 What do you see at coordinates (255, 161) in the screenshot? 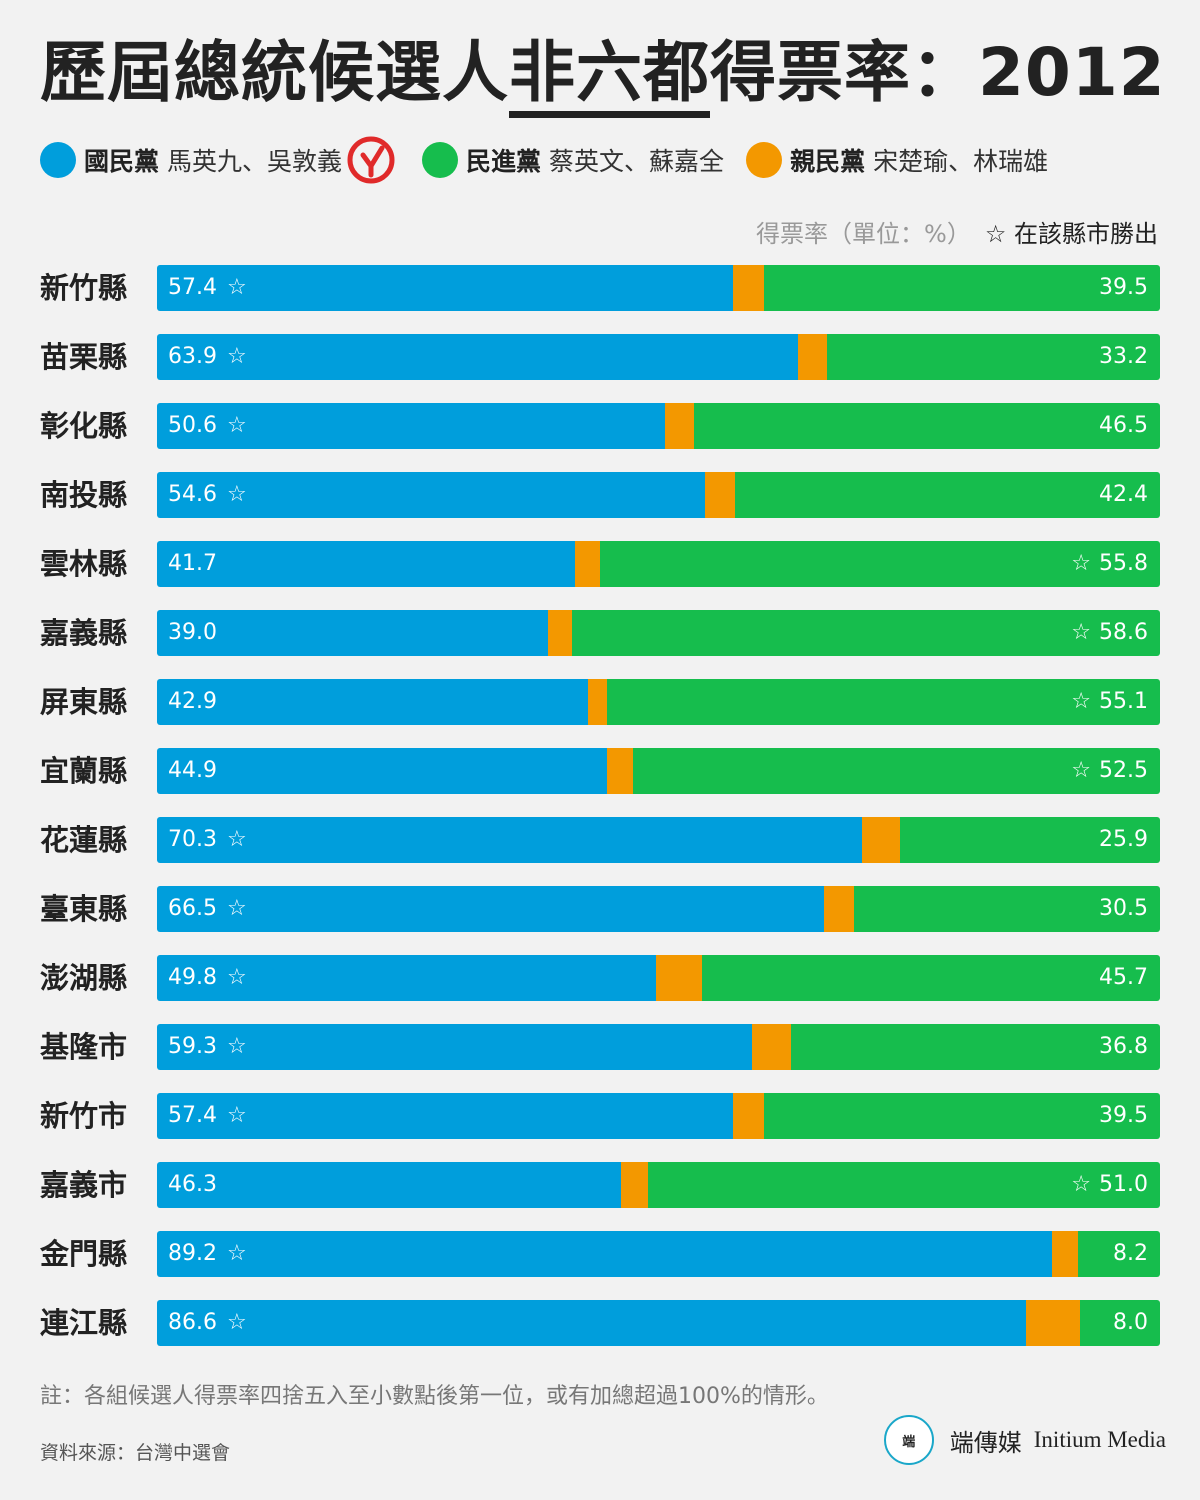
I see `legend-candidates-kmt: 馬英九、吳敦義` at bounding box center [255, 161].